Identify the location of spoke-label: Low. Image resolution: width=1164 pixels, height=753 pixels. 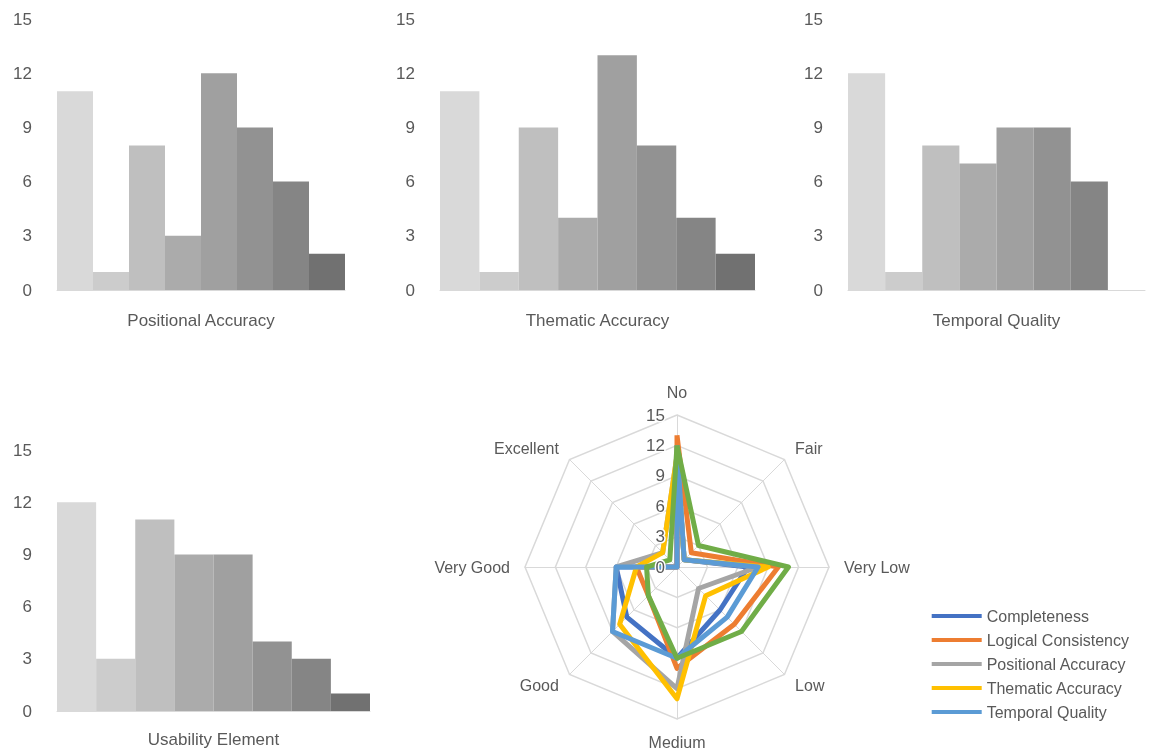
(810, 685).